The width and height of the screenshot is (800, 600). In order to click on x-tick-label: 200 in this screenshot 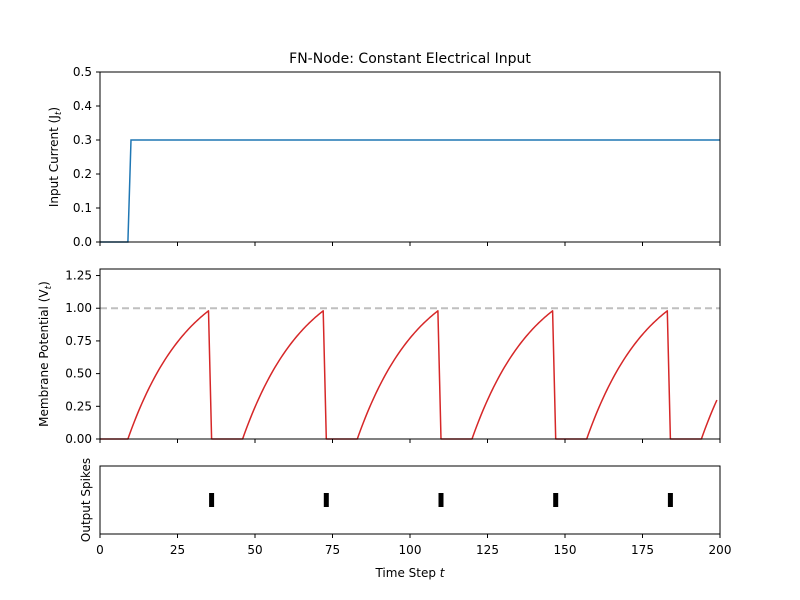, I will do `click(720, 550)`.